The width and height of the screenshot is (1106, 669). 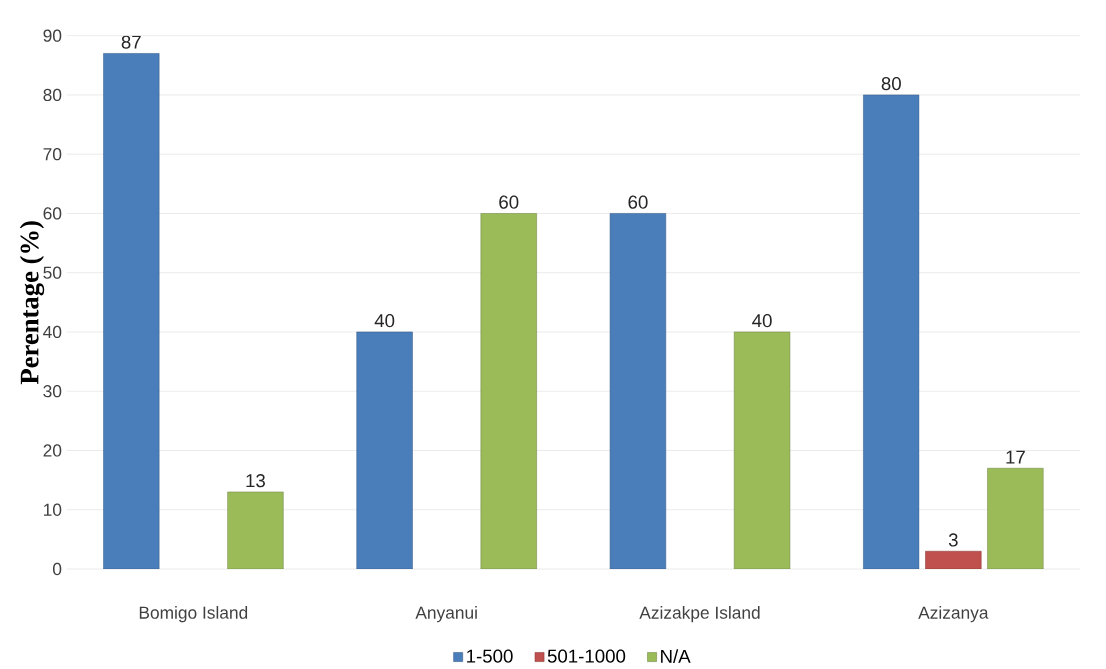 What do you see at coordinates (57, 569) in the screenshot?
I see `y-tick-label: 0` at bounding box center [57, 569].